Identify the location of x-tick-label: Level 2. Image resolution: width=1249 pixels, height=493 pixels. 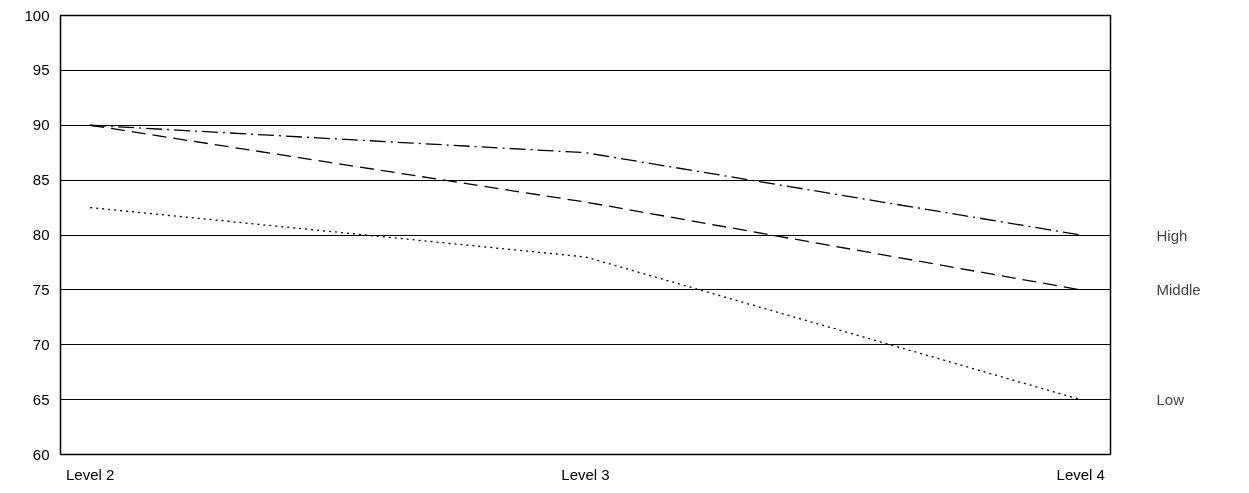
(90, 474).